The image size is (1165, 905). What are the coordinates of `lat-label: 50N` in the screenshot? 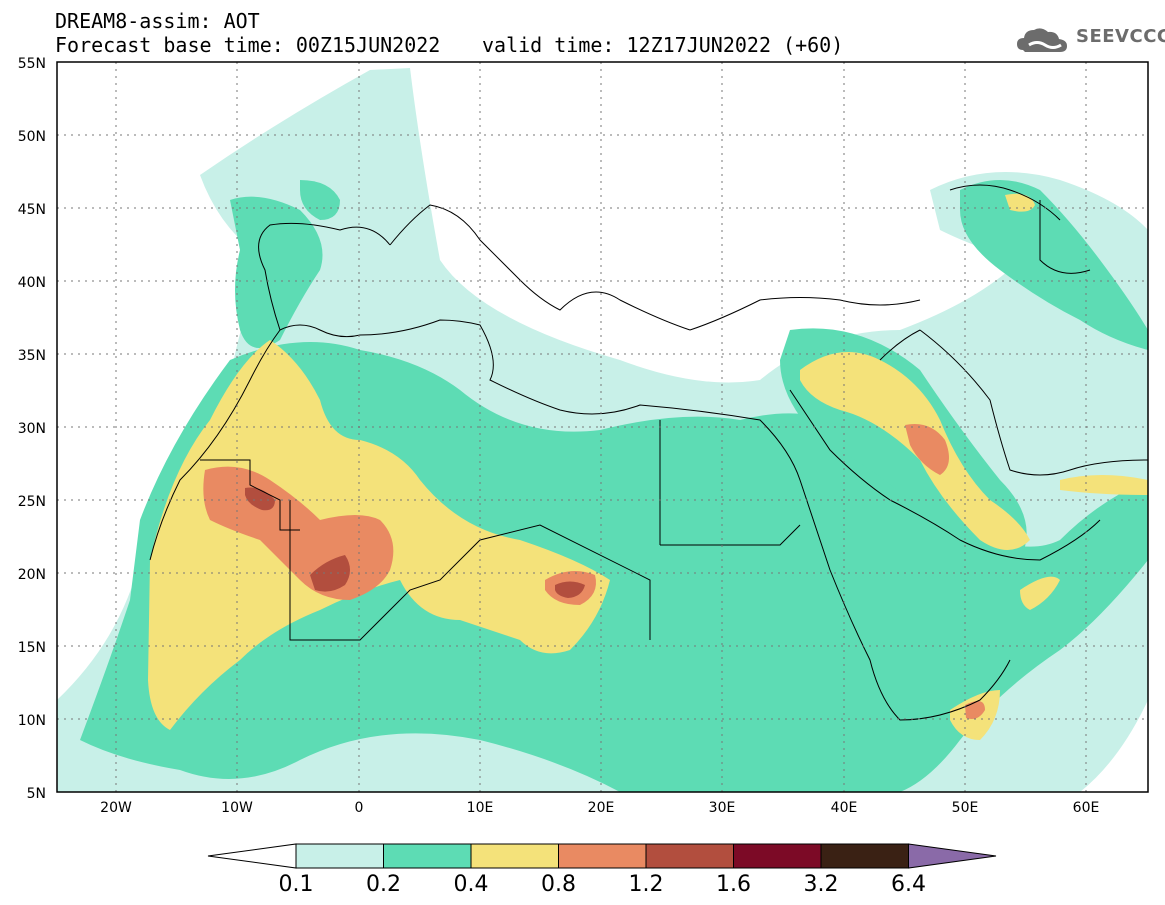 It's located at (32, 137).